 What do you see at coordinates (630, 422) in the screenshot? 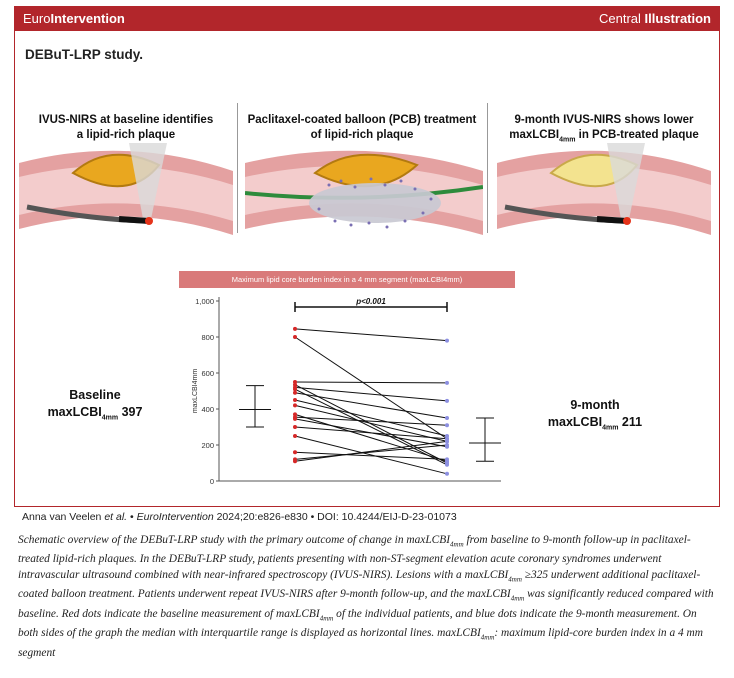
I see `followup-value: 211` at bounding box center [630, 422].